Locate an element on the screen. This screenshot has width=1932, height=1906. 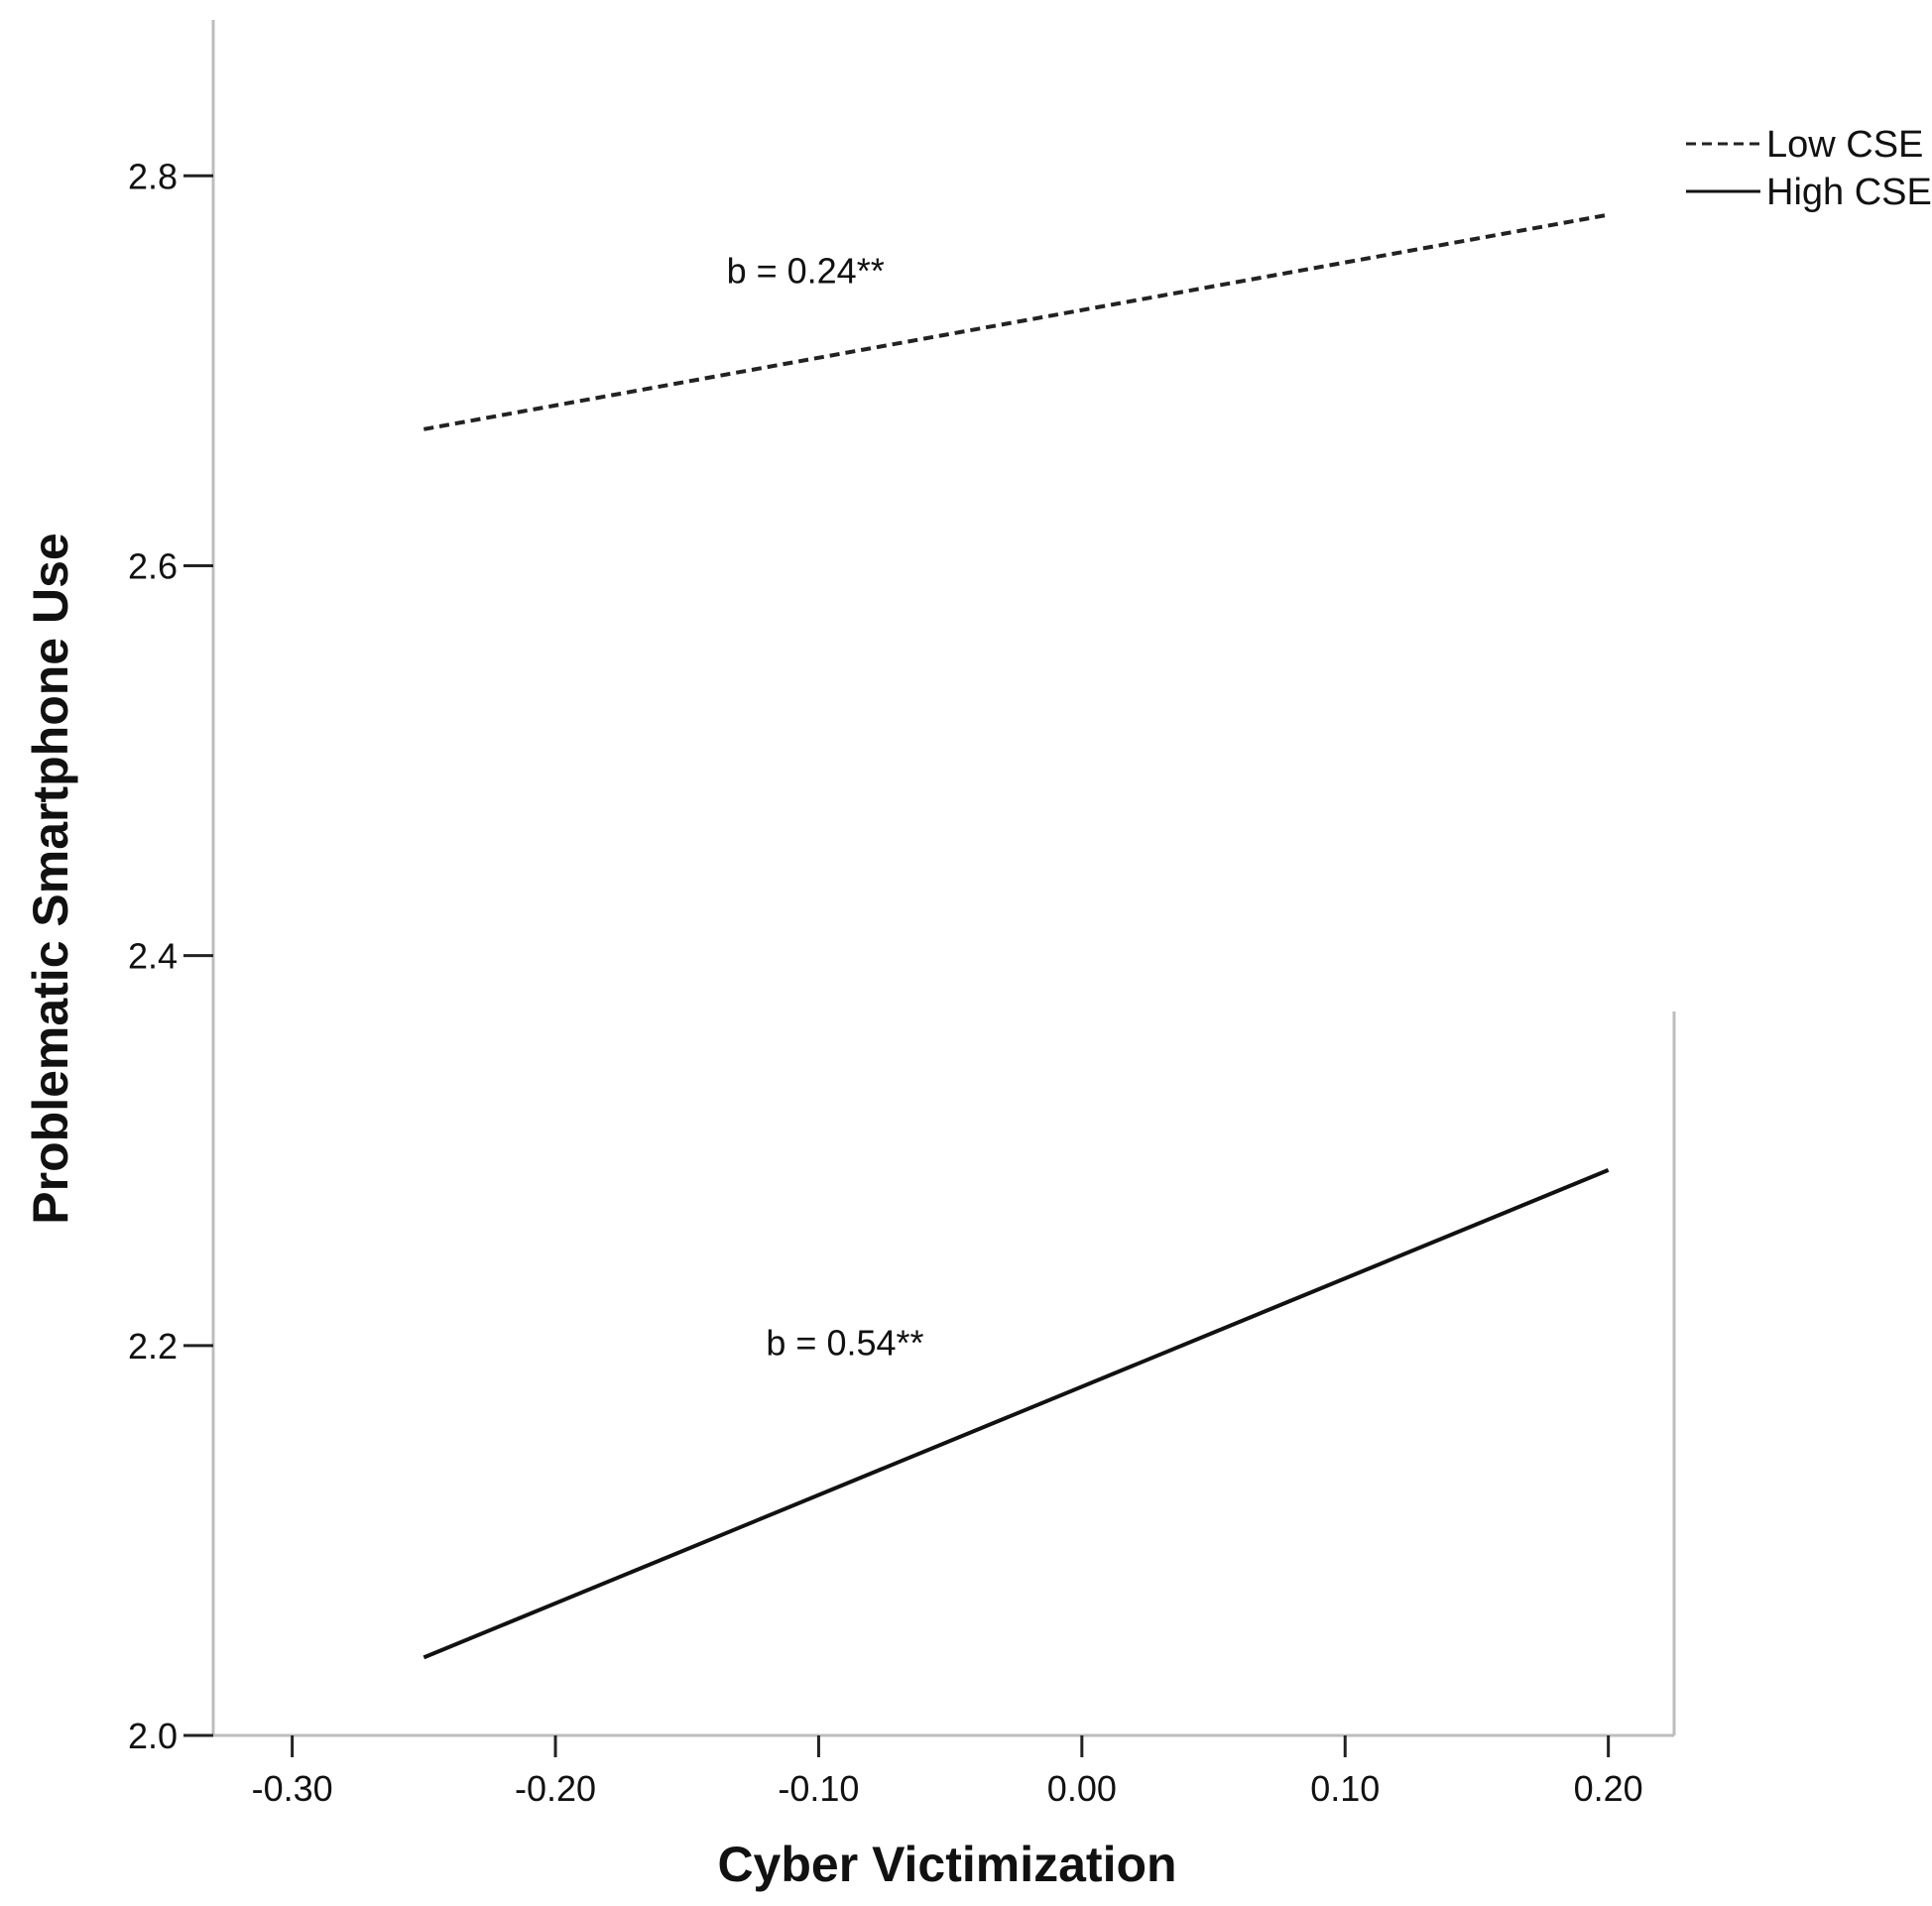
x-tick-label-0: -0.30 is located at coordinates (292, 1788).